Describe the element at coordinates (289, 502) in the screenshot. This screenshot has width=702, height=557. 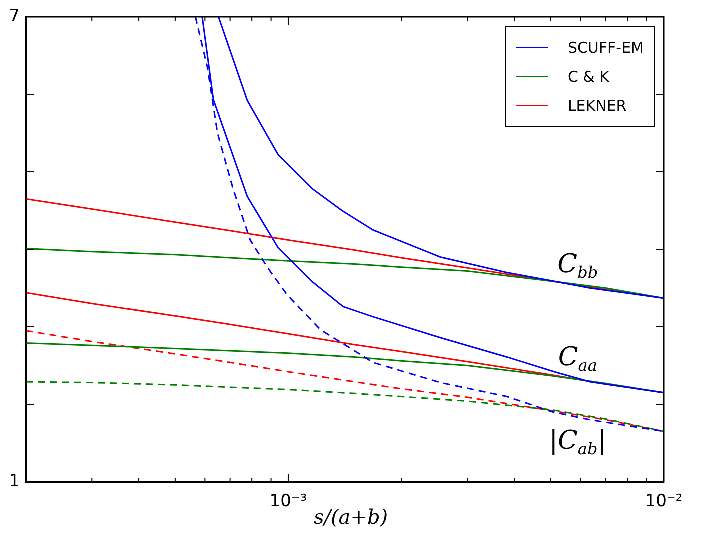
I see `x-tick-label: 10⁻³` at that location.